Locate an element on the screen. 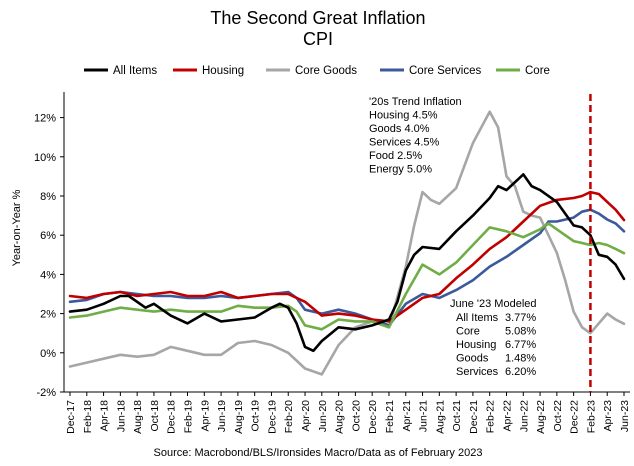 The height and width of the screenshot is (466, 634). legend-label: Core Goods is located at coordinates (326, 71).